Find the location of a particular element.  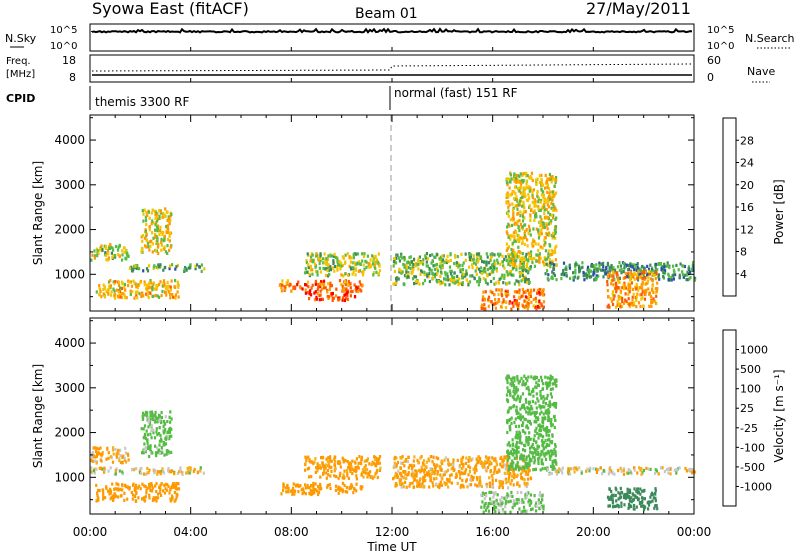

nsky-trace is located at coordinates (392, 30).